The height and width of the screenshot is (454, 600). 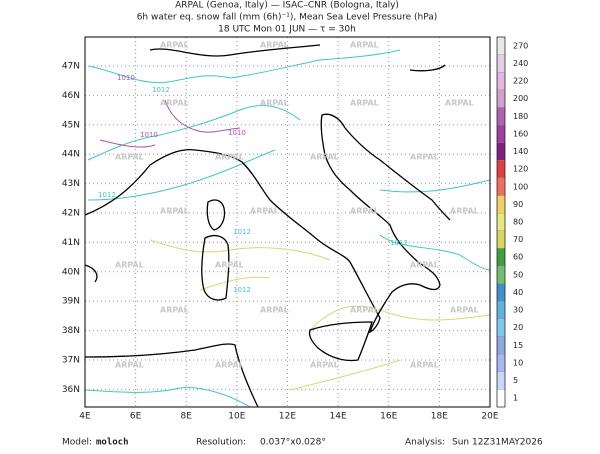 What do you see at coordinates (71, 125) in the screenshot?
I see `lat-label: 45N` at bounding box center [71, 125].